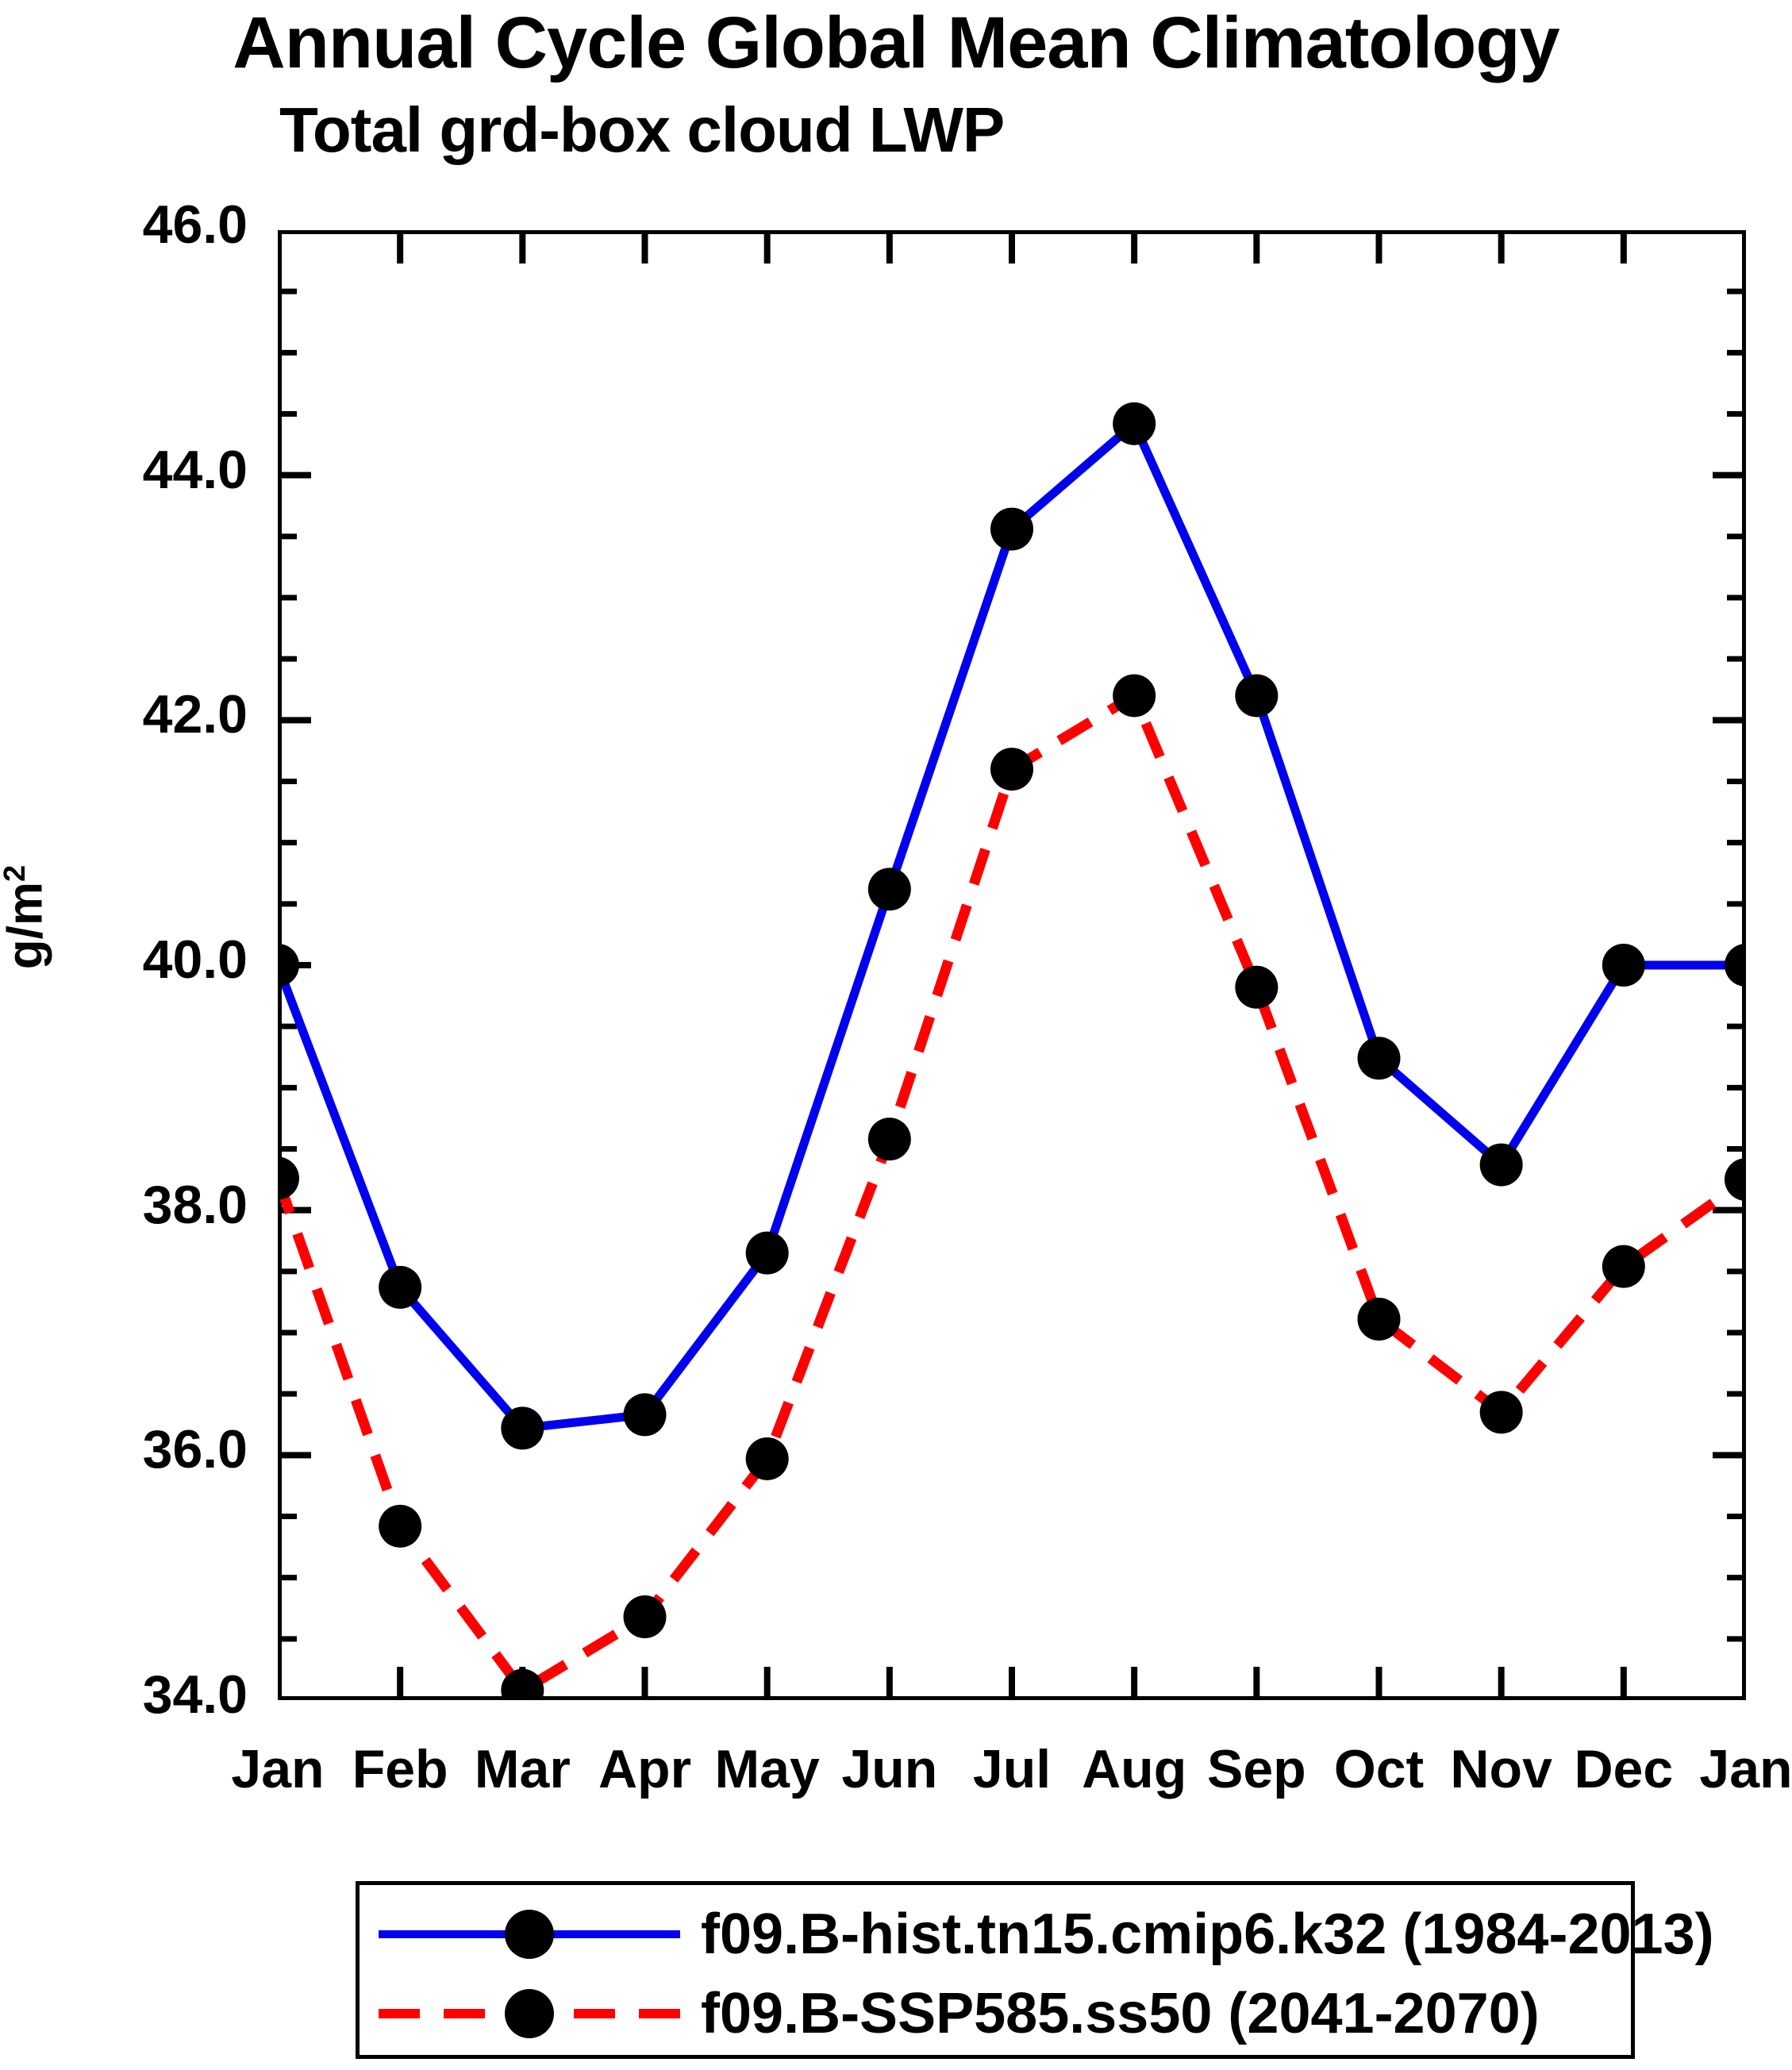  What do you see at coordinates (642, 129) in the screenshot?
I see `chart-subtitle: Total grd-box cloud LWP` at bounding box center [642, 129].